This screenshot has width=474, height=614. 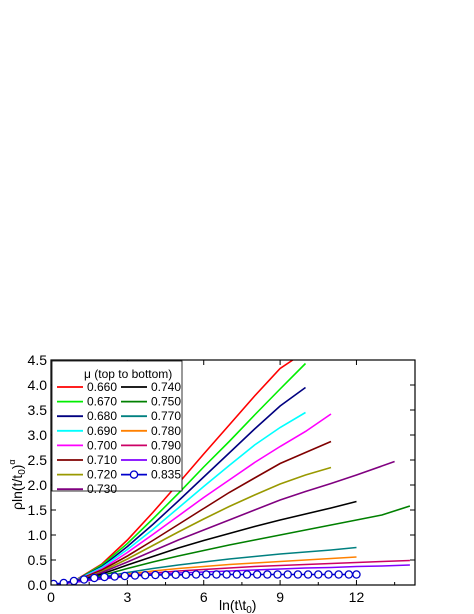 What do you see at coordinates (38, 410) in the screenshot?
I see `y-tick-label: 3.5` at bounding box center [38, 410].